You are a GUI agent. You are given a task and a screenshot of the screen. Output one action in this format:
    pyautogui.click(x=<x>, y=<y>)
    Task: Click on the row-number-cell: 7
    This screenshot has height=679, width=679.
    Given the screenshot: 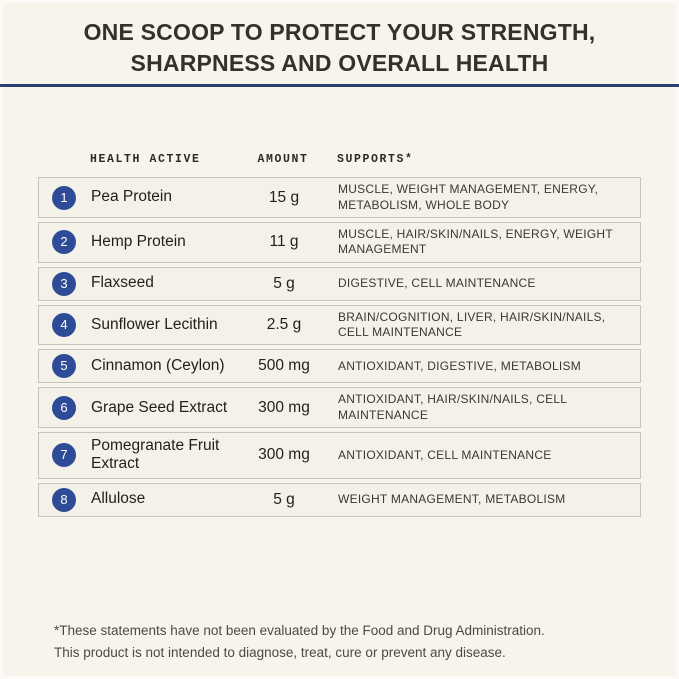 What is the action you would take?
    pyautogui.click(x=65, y=455)
    